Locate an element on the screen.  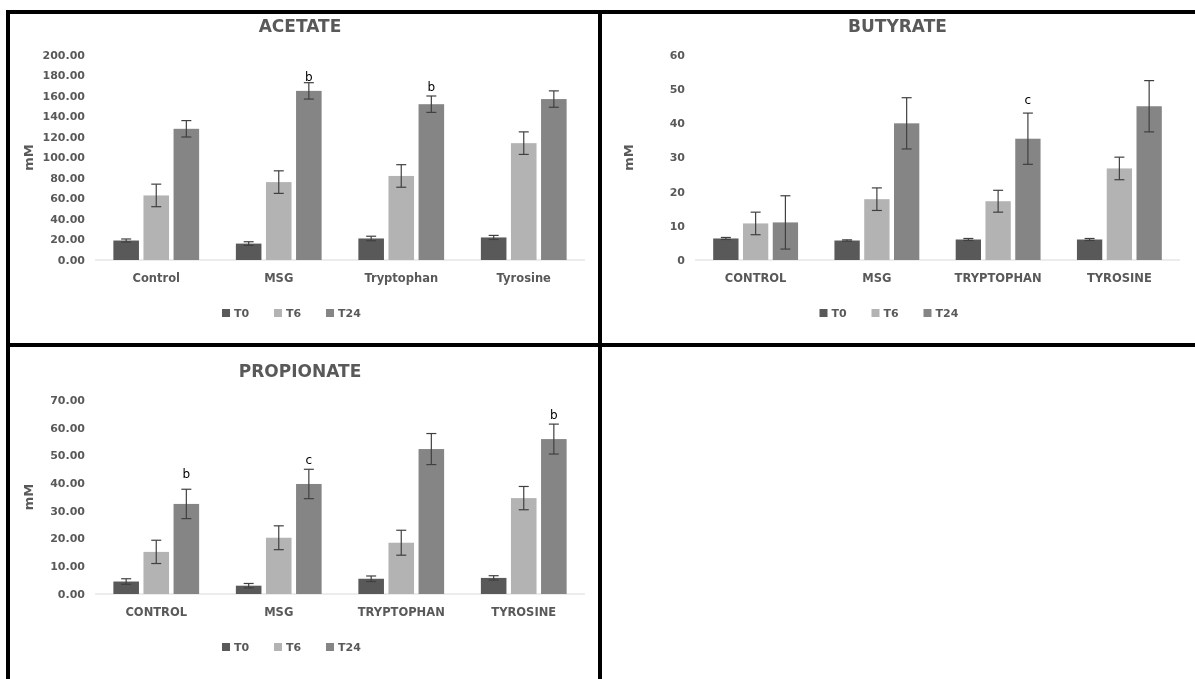
chart-title: PROPIONATE is located at coordinates (300, 371).